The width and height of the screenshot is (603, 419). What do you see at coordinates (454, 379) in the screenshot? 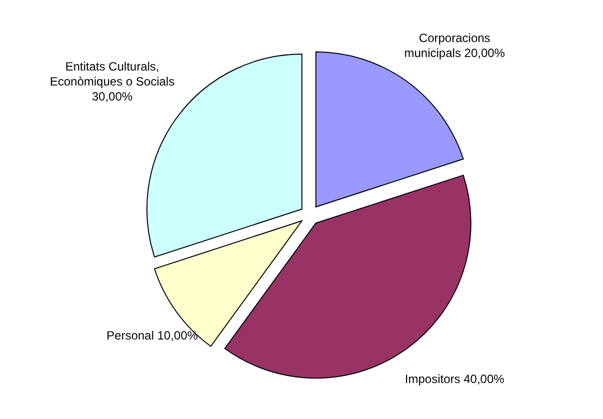
I see `slice-label: Impositors 40,00%` at bounding box center [454, 379].